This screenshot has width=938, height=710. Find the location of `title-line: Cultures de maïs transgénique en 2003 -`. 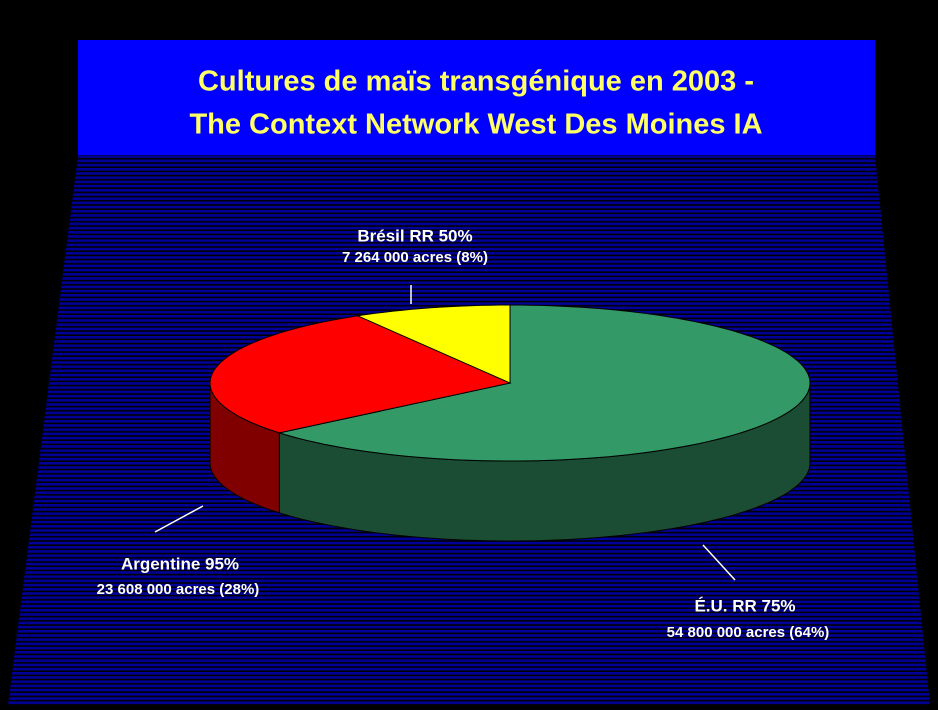

title-line: Cultures de maïs transgénique en 2003 - is located at coordinates (476, 82).